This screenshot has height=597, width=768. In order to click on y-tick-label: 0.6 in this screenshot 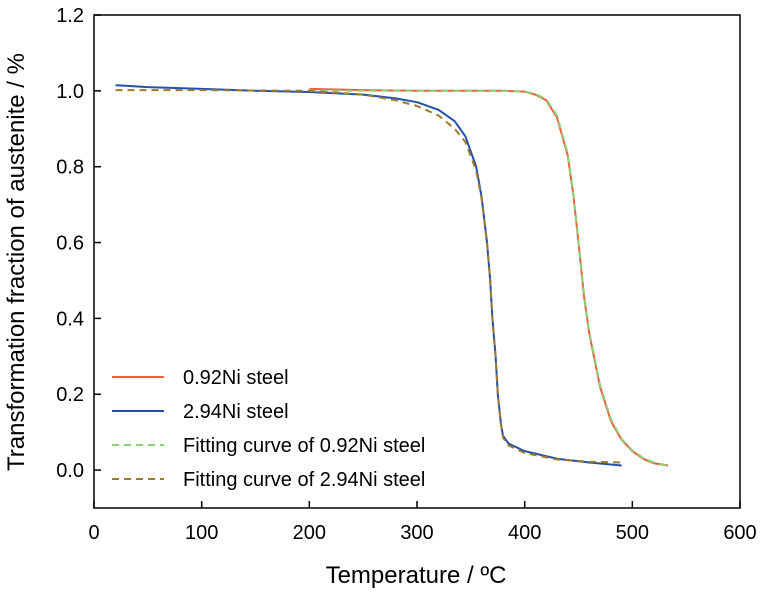, I will do `click(70, 244)`.